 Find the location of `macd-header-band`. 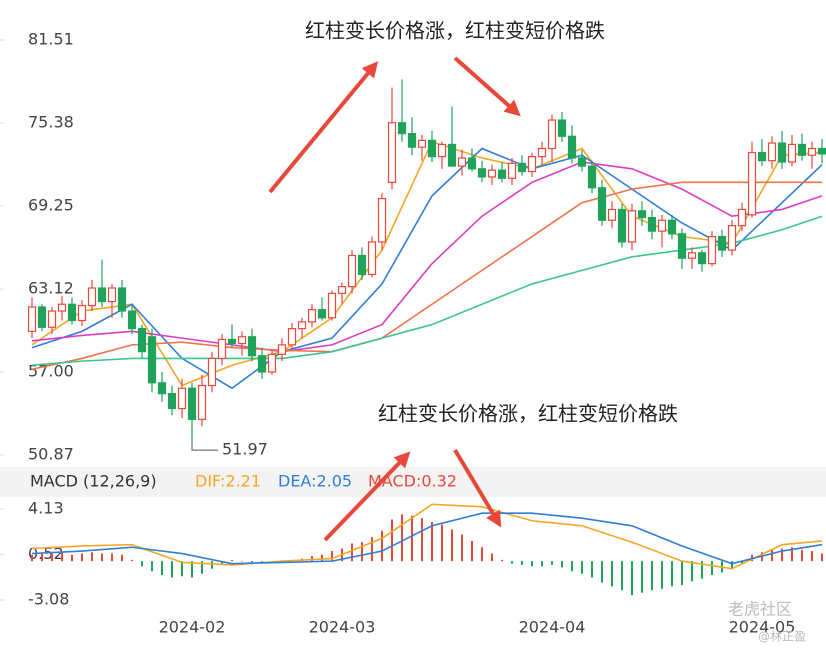

macd-header-band is located at coordinates (413, 482).